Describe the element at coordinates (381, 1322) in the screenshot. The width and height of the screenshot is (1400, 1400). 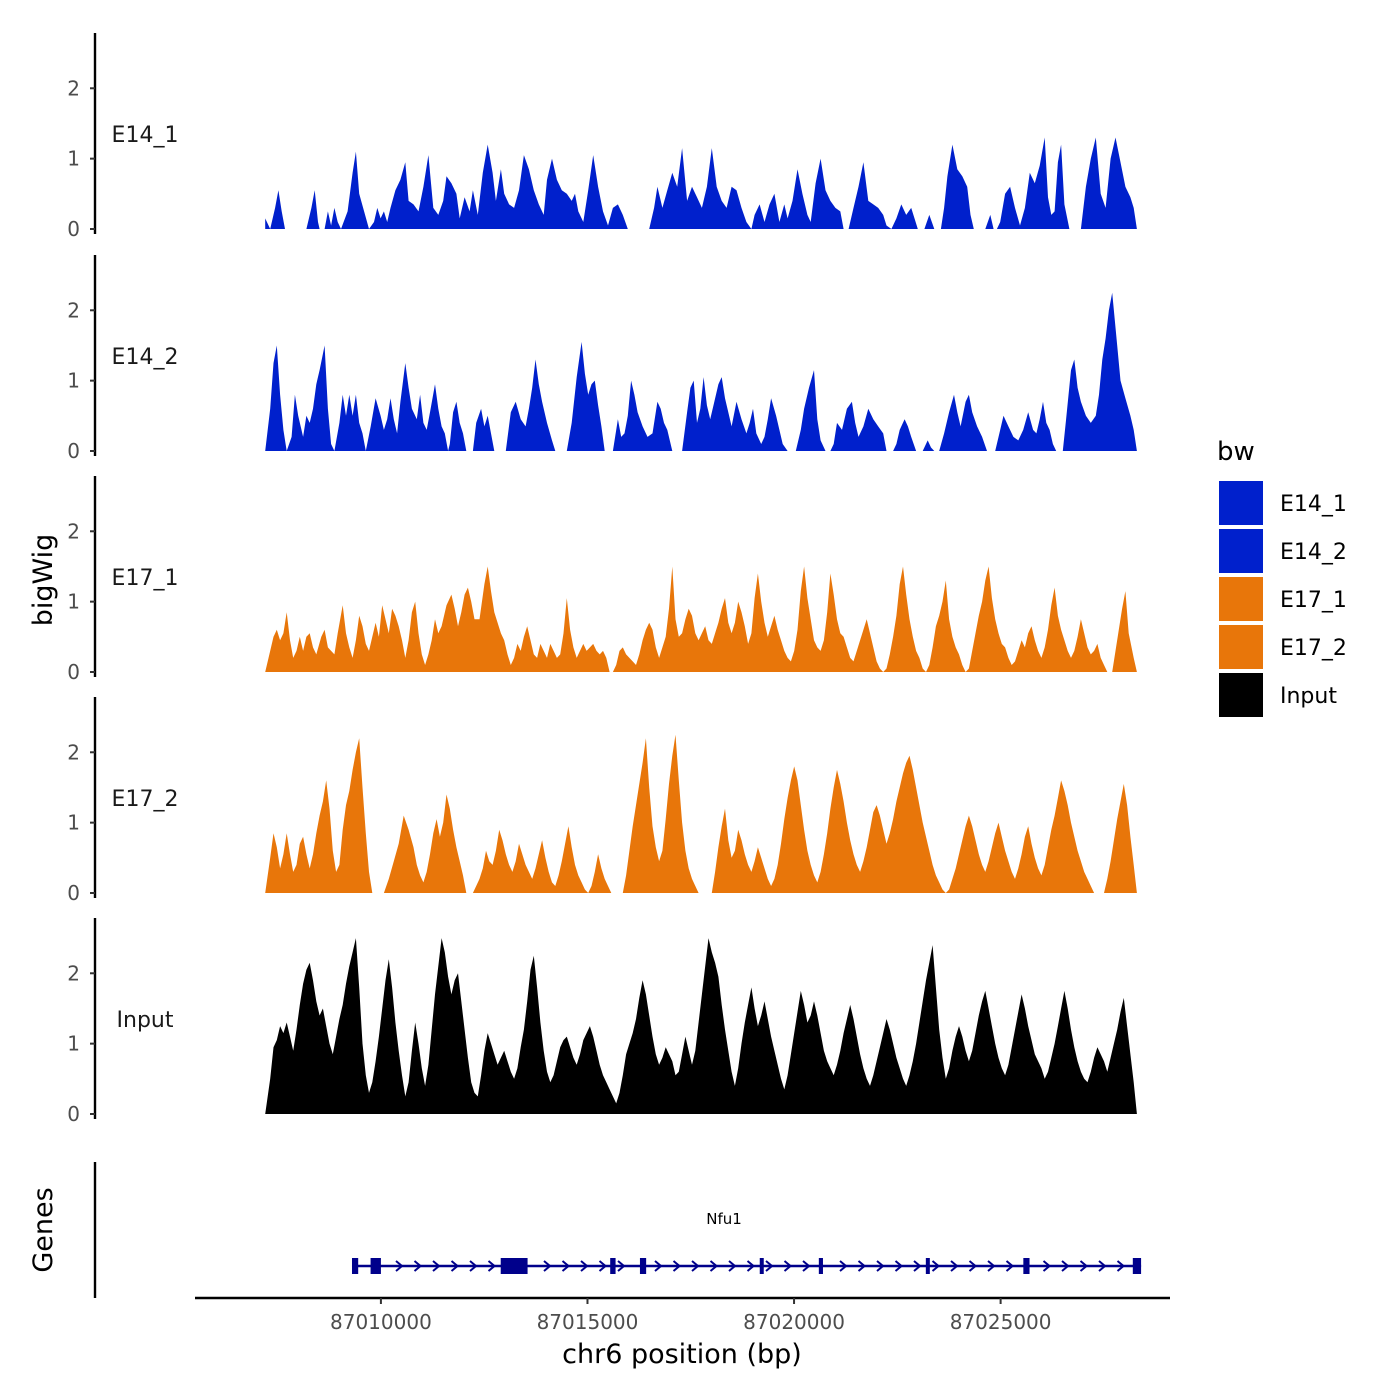
I see `x-tick-label: 87010000` at that location.